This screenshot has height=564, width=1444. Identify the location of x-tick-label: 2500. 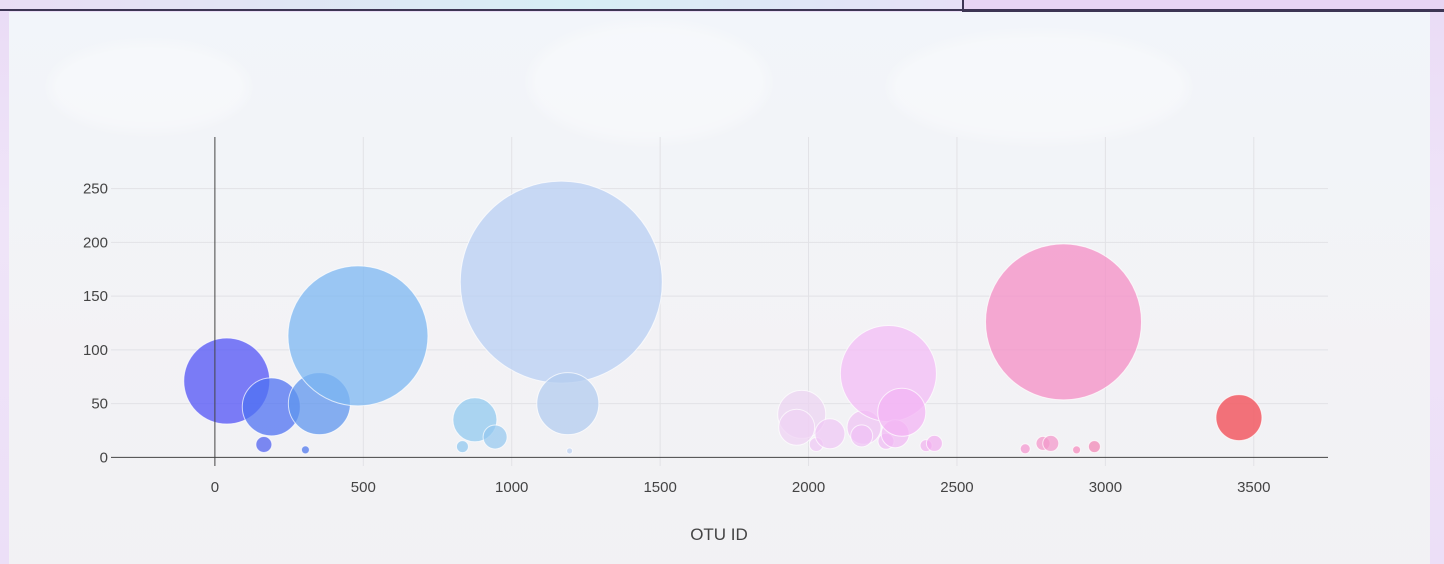
(956, 487).